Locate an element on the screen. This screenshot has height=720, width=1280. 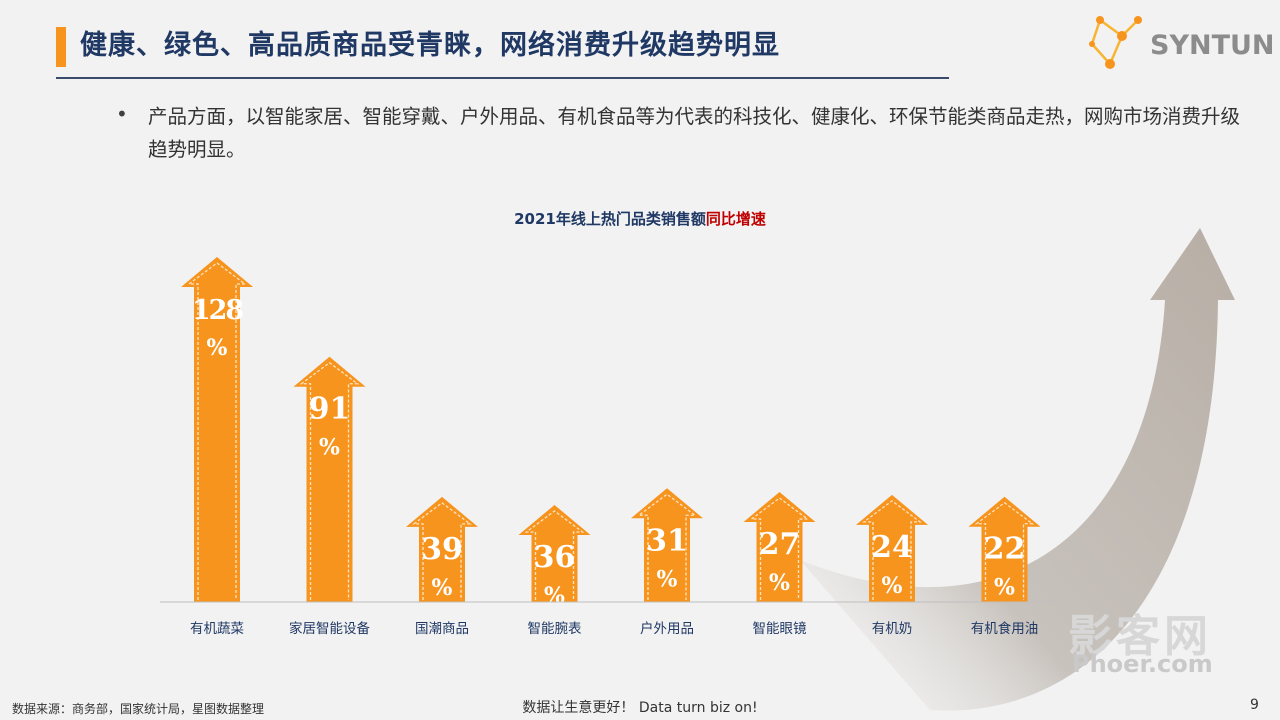
x-category-label: 有机蔬菜 is located at coordinates (217, 629).